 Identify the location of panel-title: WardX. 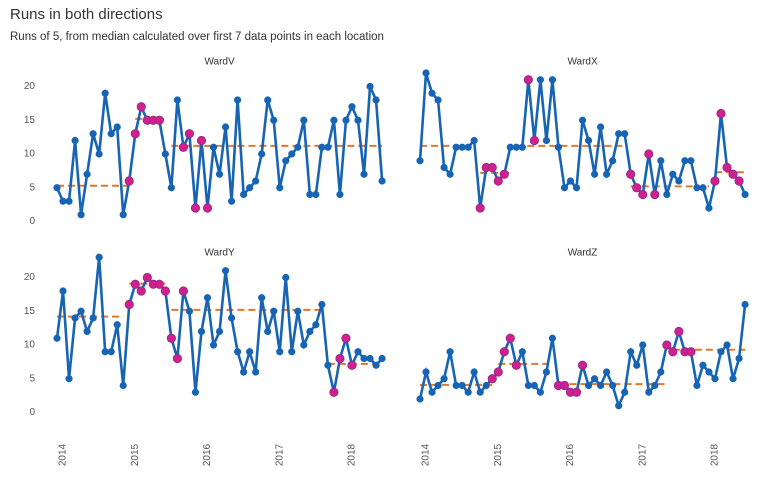
(582, 62).